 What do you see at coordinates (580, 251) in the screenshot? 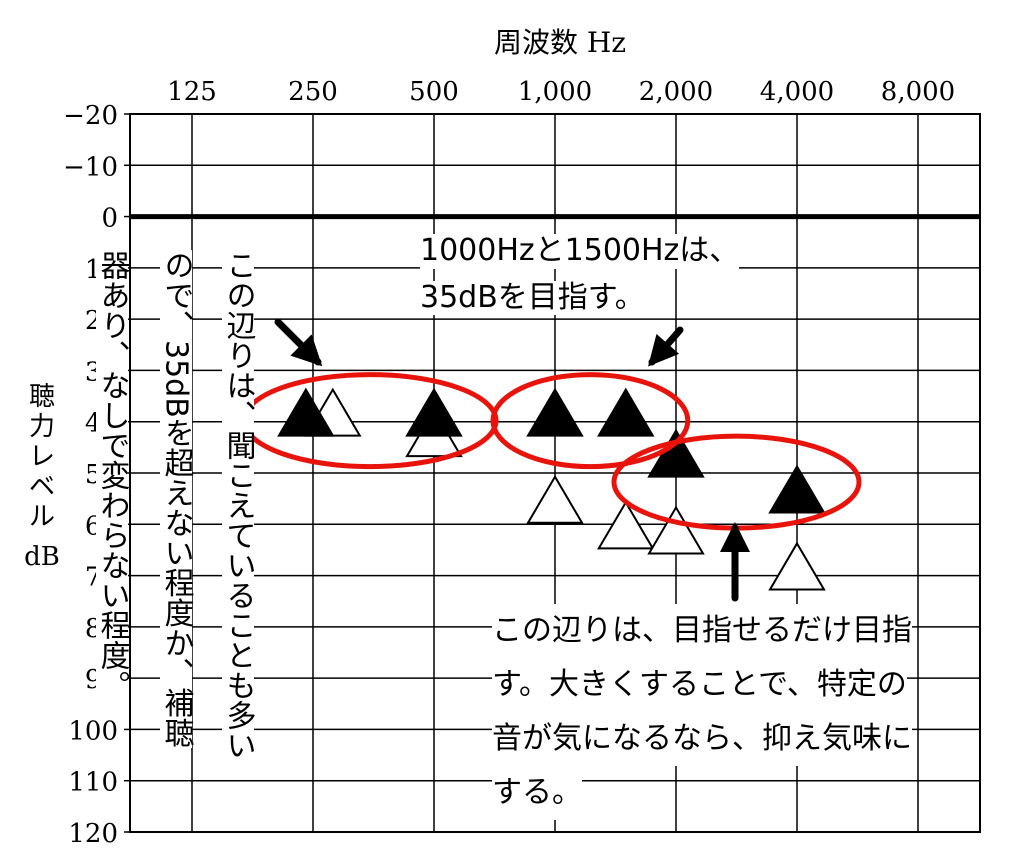
I see `annotation-top-right-line1: 1000Hzと1500Hzは、` at bounding box center [580, 251].